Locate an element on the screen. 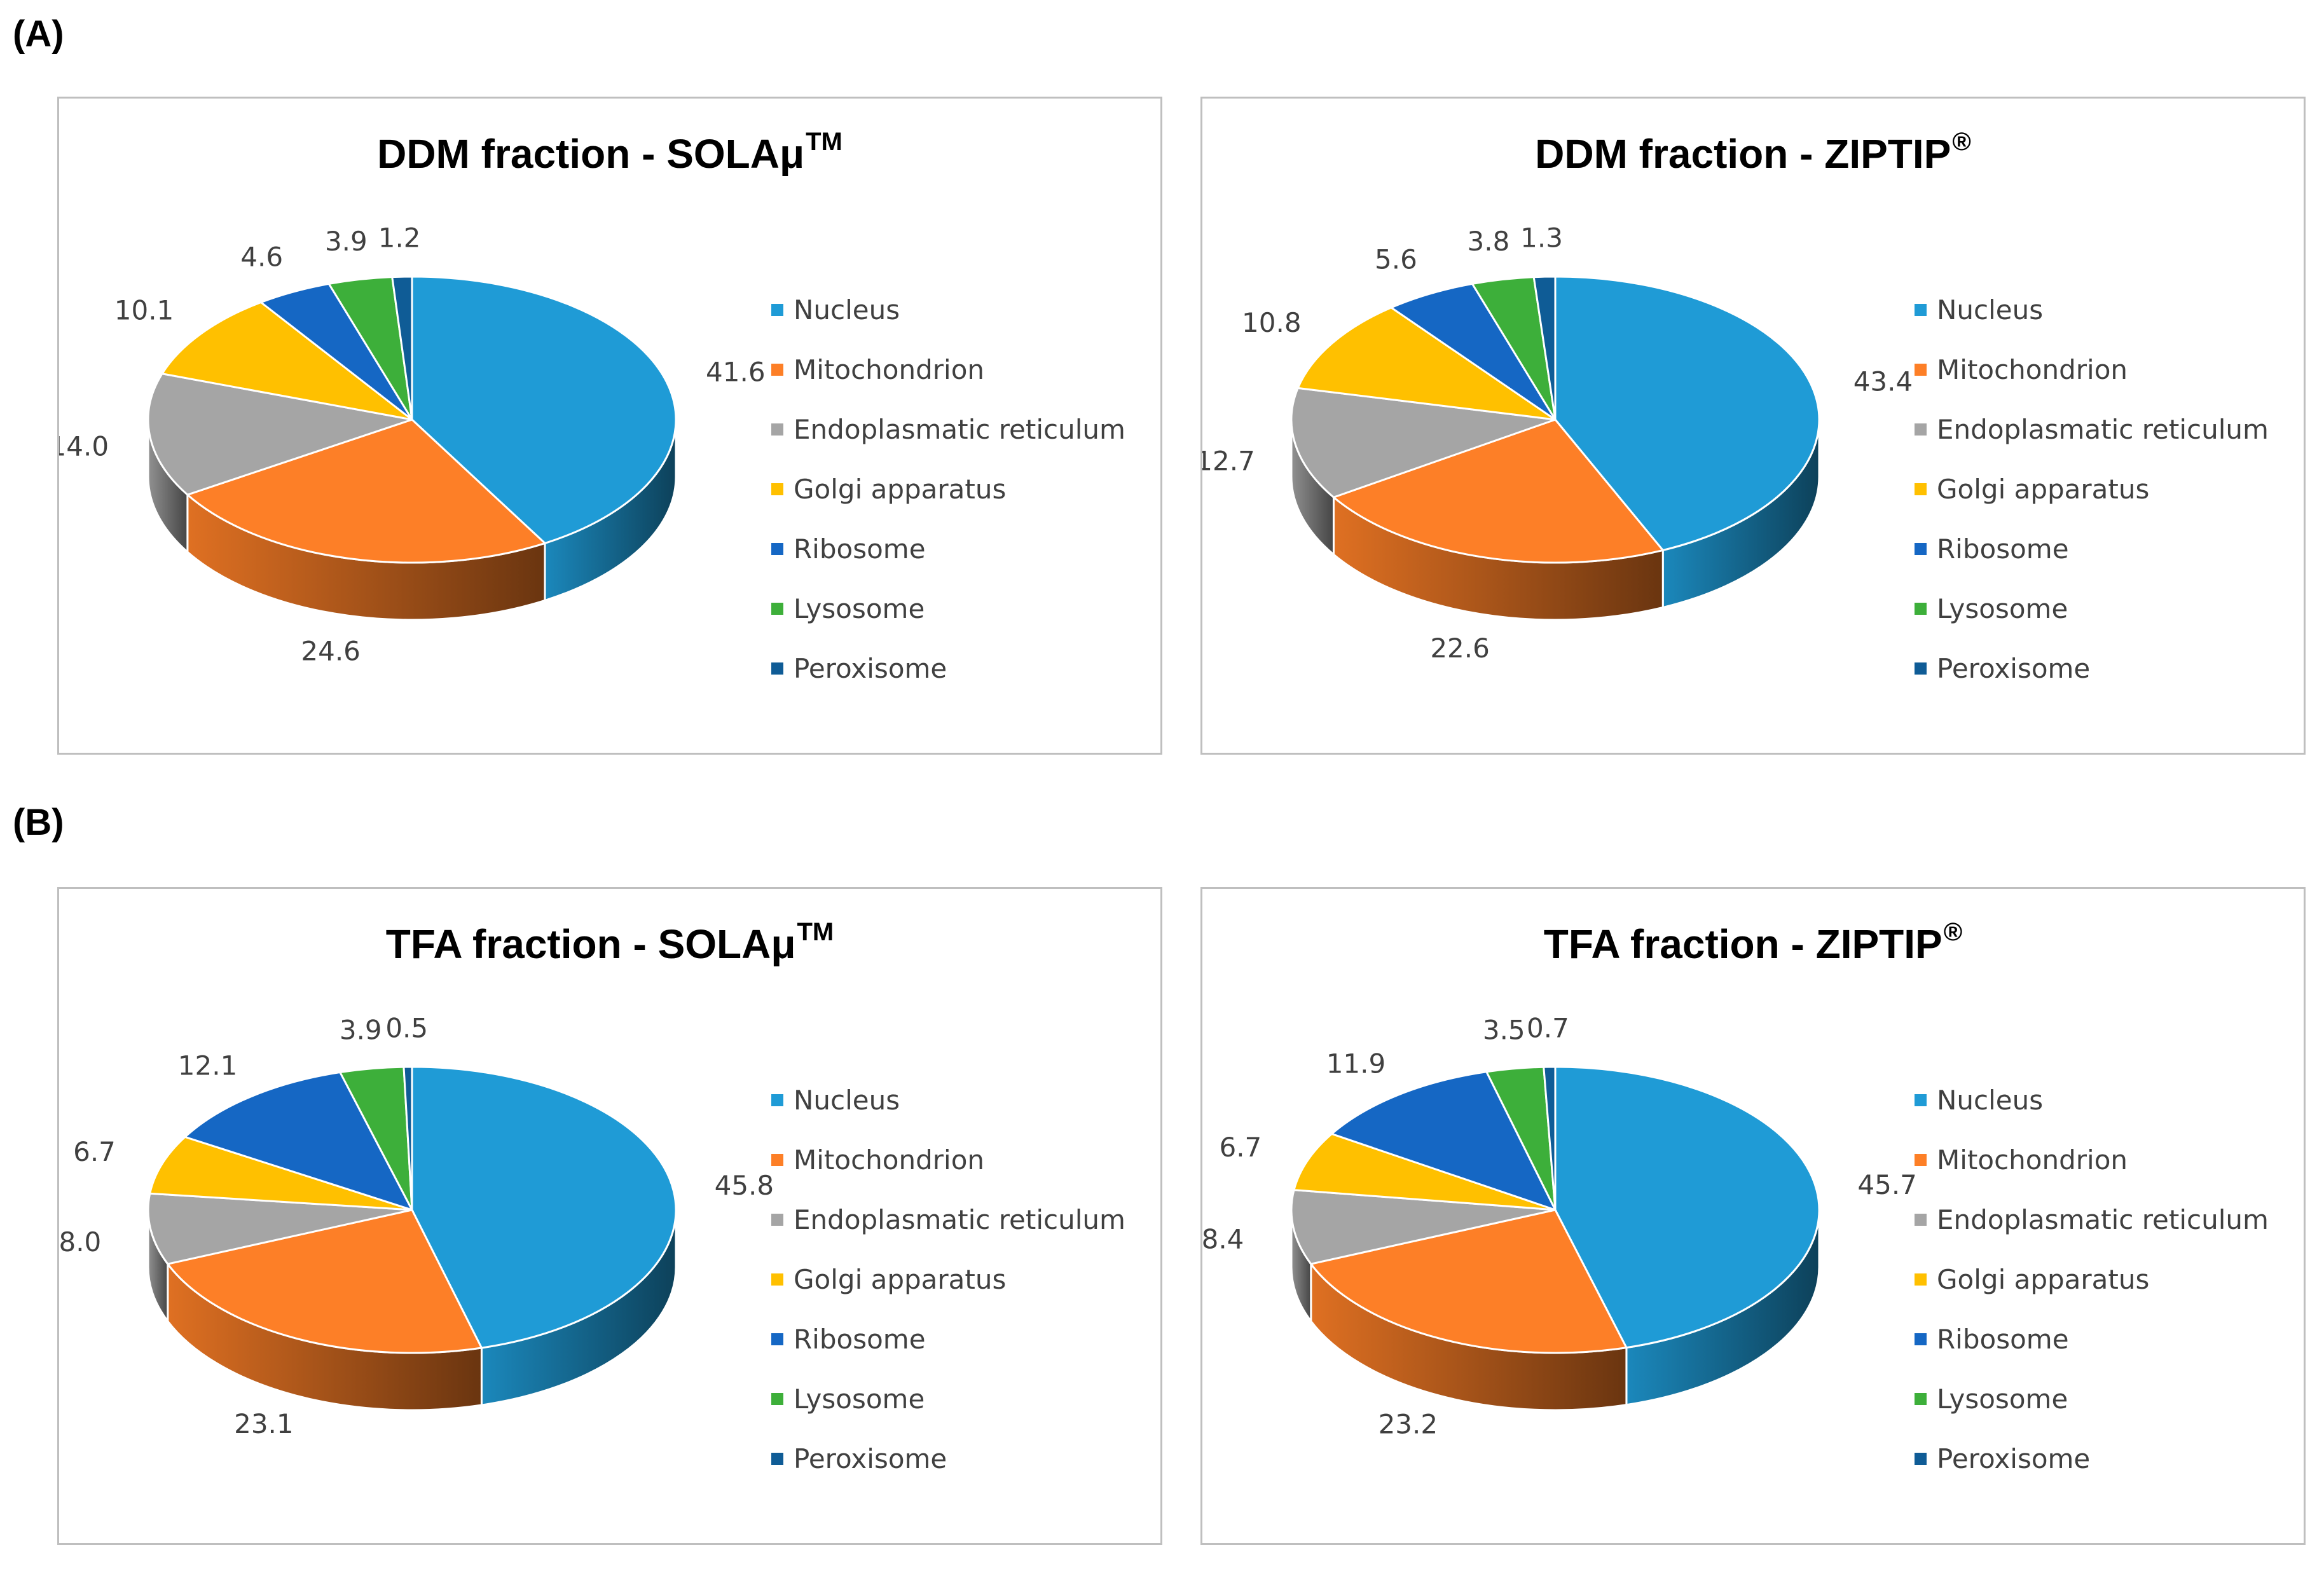 The image size is (2324, 1571). value-label-nucleus: 45.7 is located at coordinates (1887, 1184).